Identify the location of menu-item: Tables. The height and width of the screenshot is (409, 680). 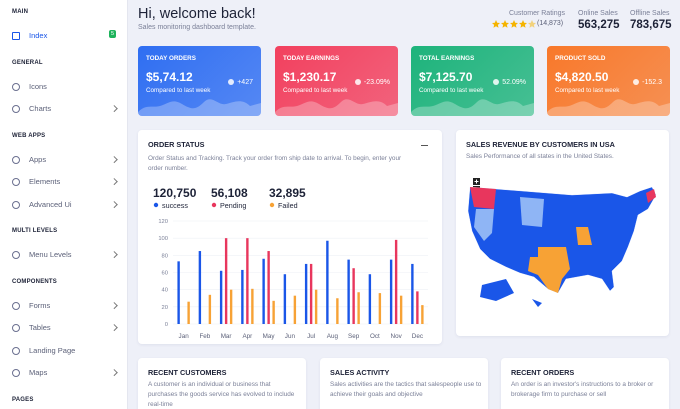
(65, 328).